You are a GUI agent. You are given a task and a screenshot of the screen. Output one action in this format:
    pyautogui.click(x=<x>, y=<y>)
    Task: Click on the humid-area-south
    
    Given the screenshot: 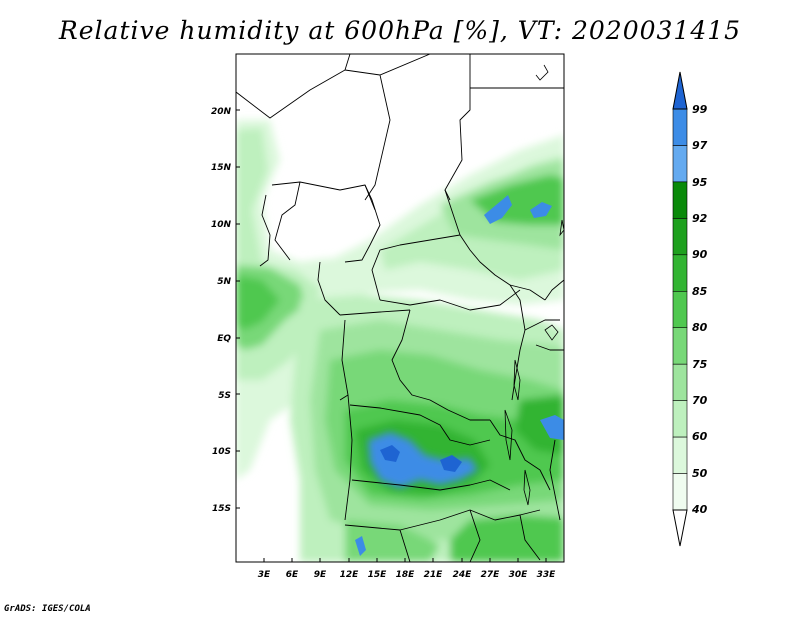 What is the action you would take?
    pyautogui.click(x=507, y=538)
    